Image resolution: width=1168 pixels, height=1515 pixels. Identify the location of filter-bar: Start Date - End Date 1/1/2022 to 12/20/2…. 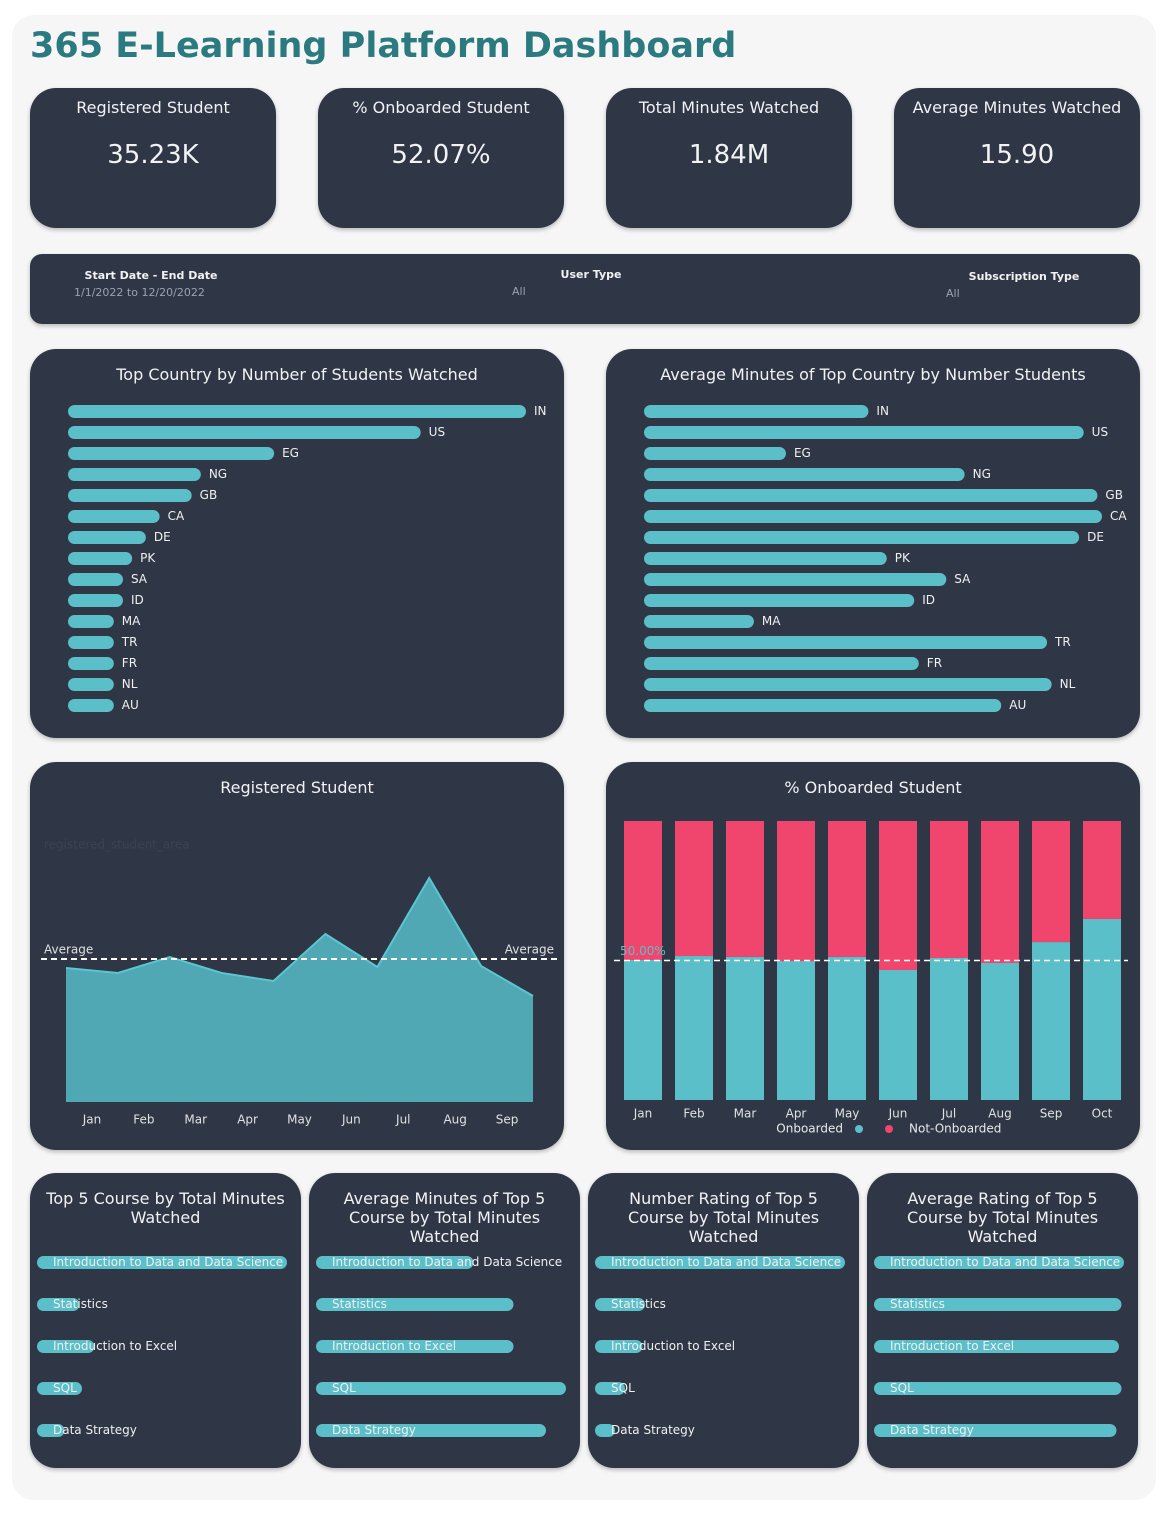
(585, 289).